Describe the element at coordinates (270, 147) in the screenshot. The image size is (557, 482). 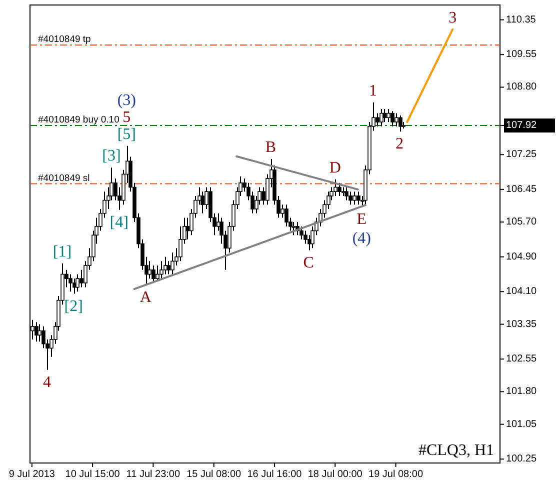
I see `annotation: B` at that location.